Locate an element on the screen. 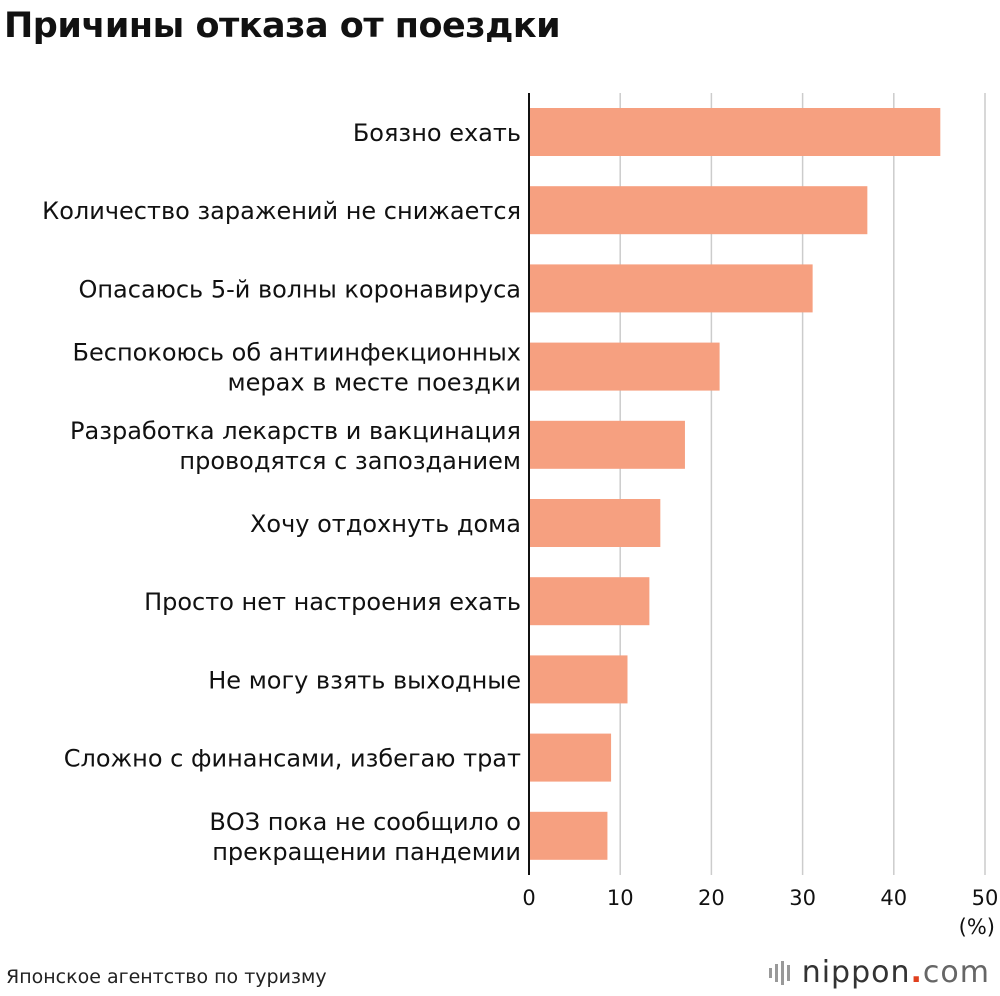  category-label: Боязно ехать is located at coordinates (437, 133).